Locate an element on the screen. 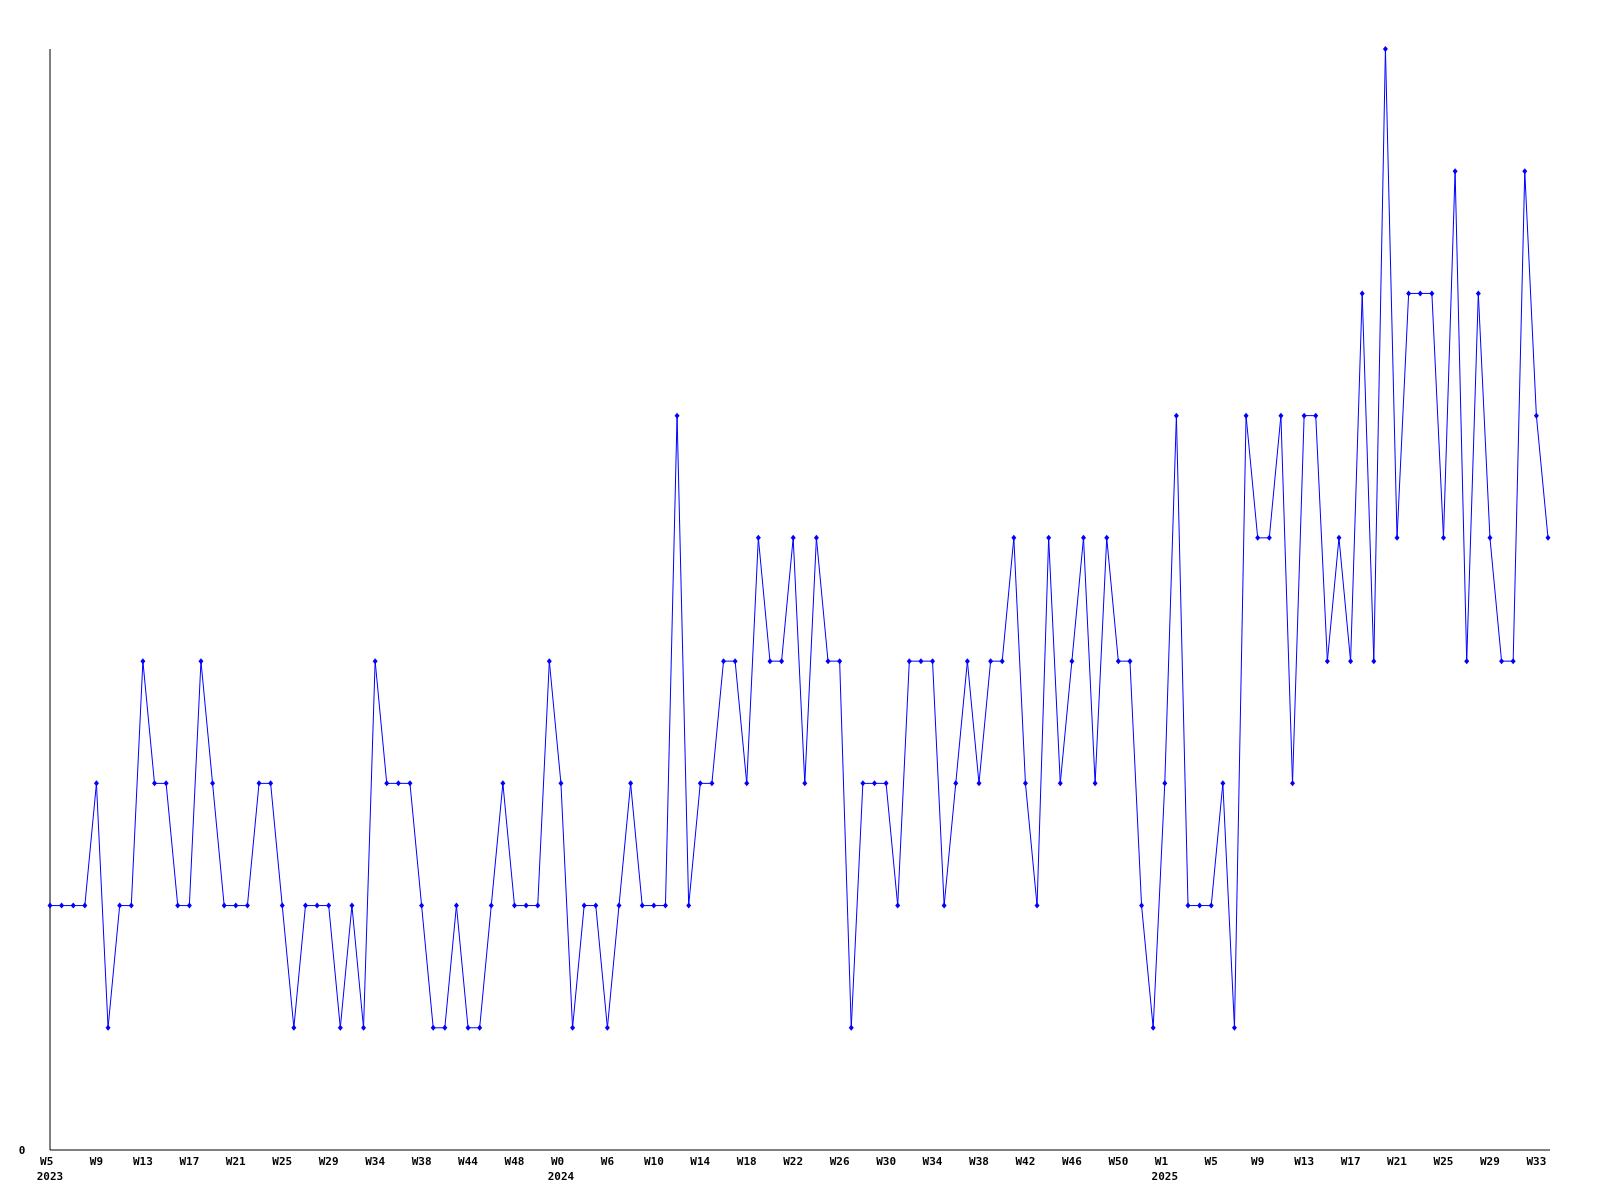 The width and height of the screenshot is (1600, 1200). x-tick-label: W10 is located at coordinates (653, 1161).